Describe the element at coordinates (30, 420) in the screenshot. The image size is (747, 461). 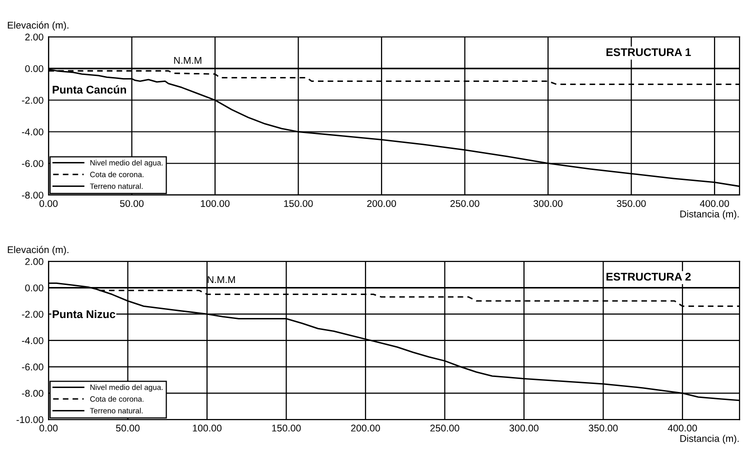
I see `y-tick-label: -10.00` at that location.